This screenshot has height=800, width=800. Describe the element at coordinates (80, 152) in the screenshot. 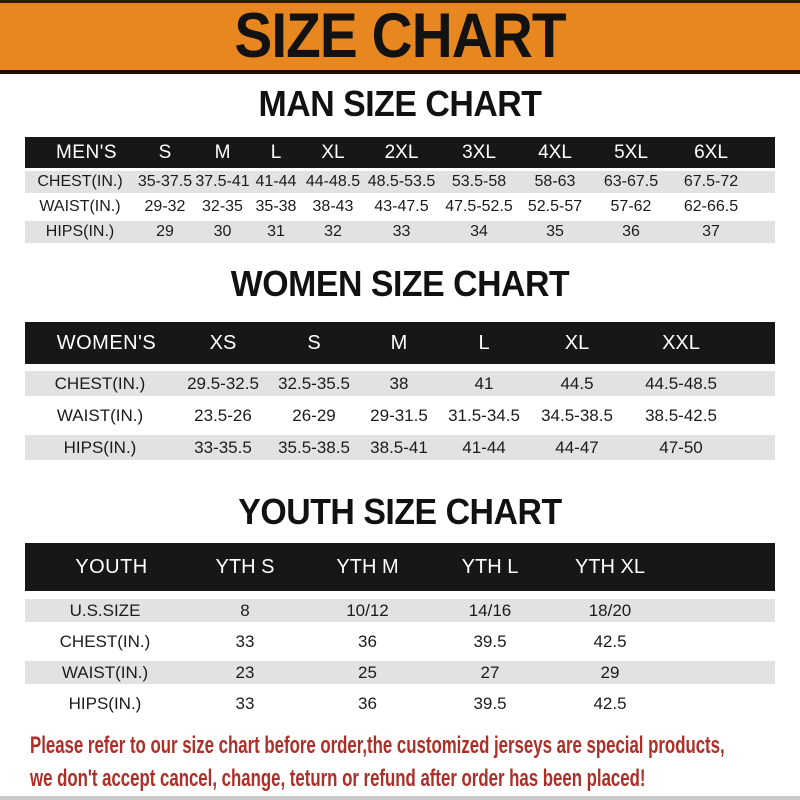

I see `men-header-label: MEN'S` at that location.